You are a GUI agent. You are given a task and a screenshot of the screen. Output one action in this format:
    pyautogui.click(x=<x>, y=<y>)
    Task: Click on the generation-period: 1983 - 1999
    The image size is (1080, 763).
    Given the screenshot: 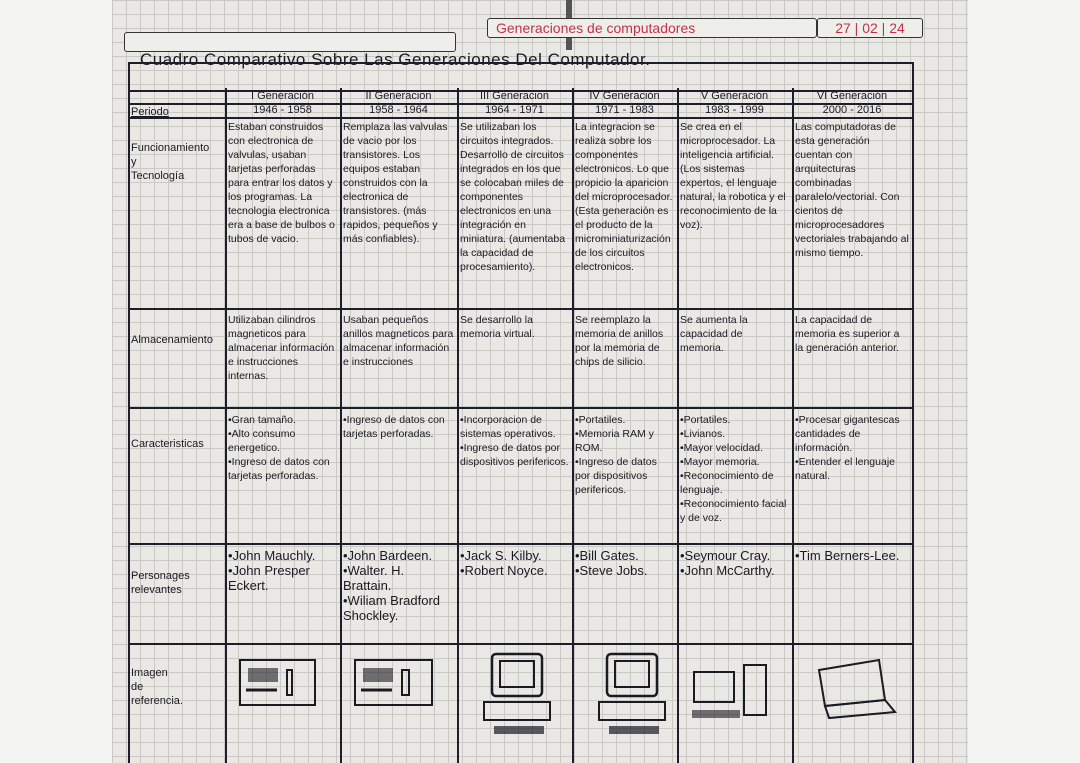 What is the action you would take?
    pyautogui.click(x=734, y=110)
    